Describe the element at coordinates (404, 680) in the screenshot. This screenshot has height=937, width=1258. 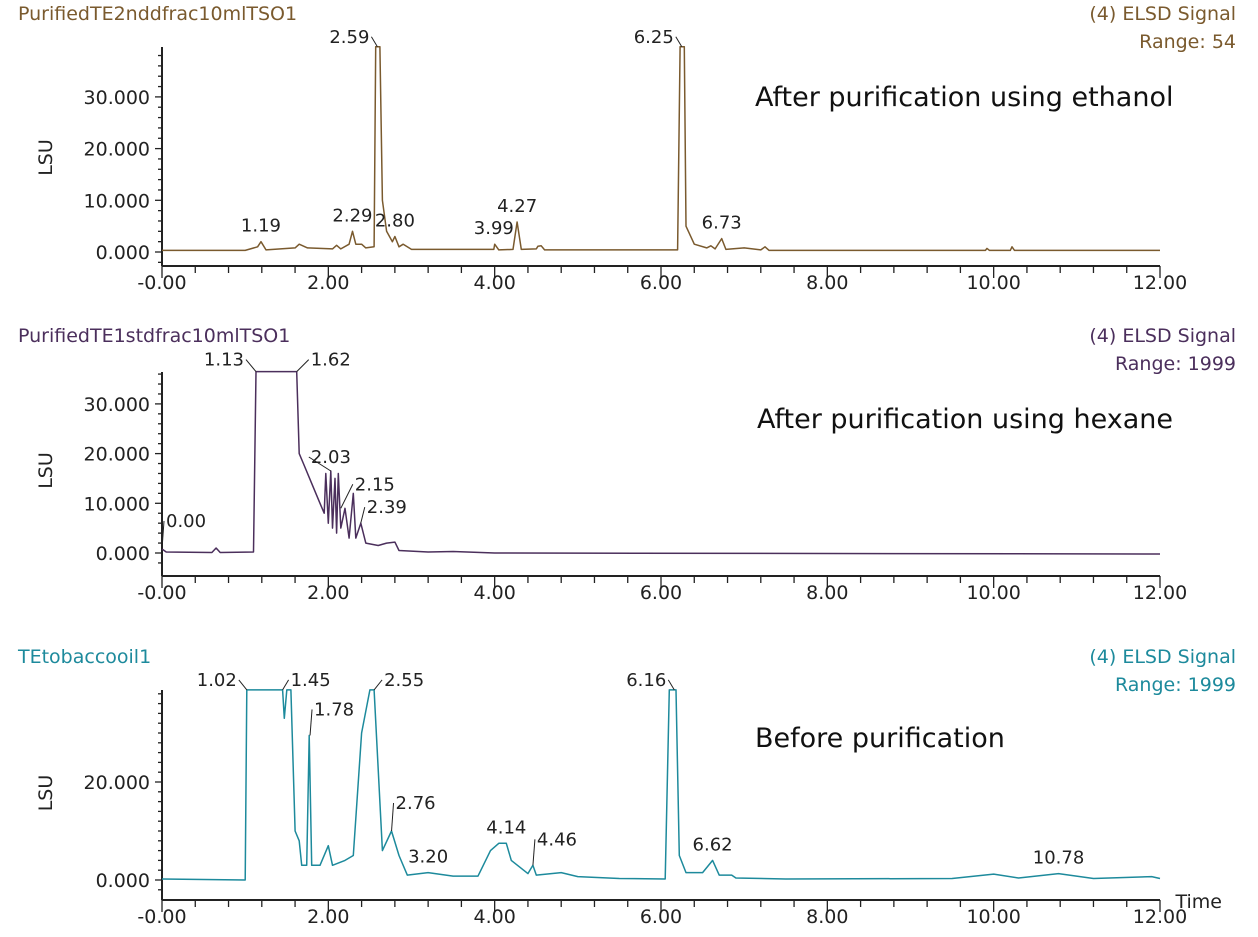
I see `peak-label: 2.55` at that location.